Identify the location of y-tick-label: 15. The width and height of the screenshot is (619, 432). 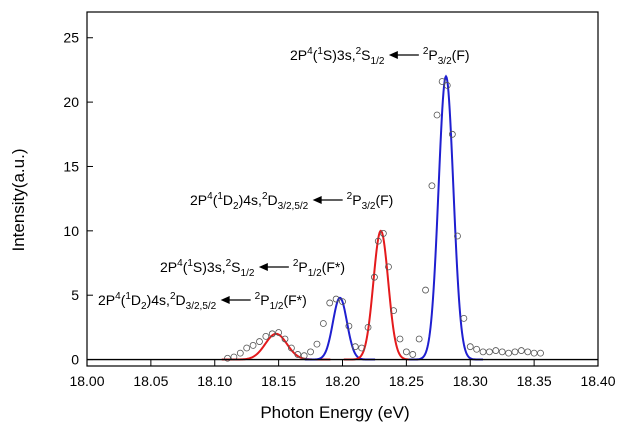
(71, 166).